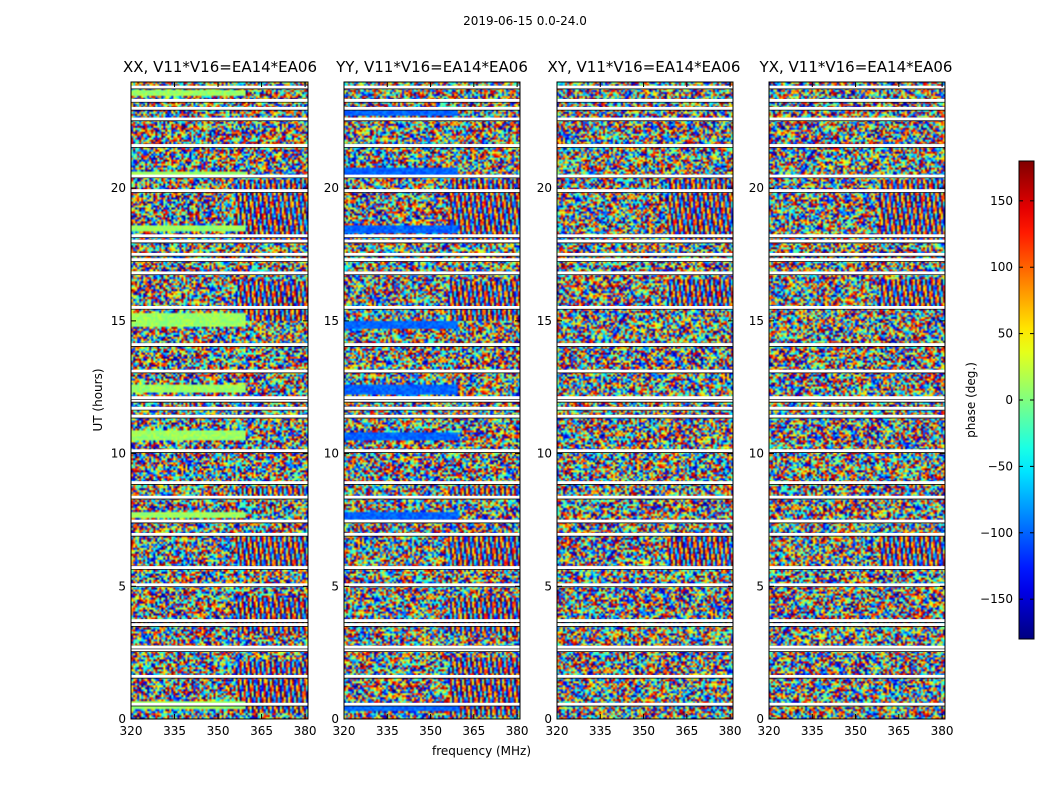 This screenshot has width=1050, height=800. I want to click on x-tick-label: 320, so click(557, 731).